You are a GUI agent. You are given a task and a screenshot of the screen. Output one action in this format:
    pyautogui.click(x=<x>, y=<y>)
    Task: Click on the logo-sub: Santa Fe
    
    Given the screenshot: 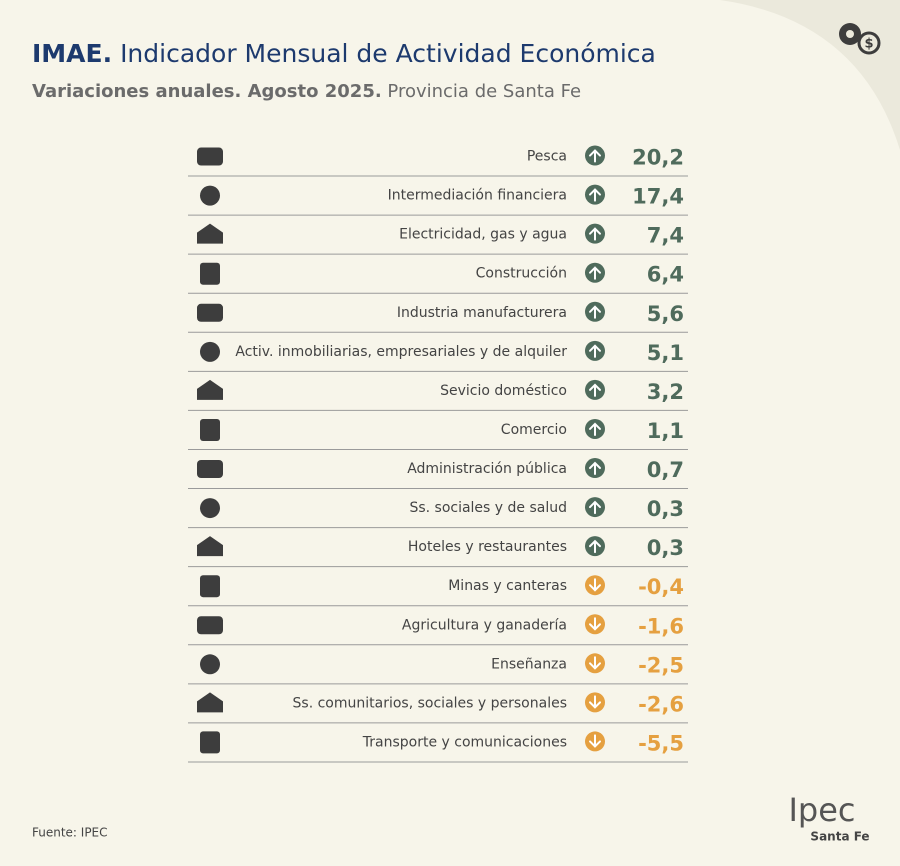 What is the action you would take?
    pyautogui.click(x=839, y=837)
    